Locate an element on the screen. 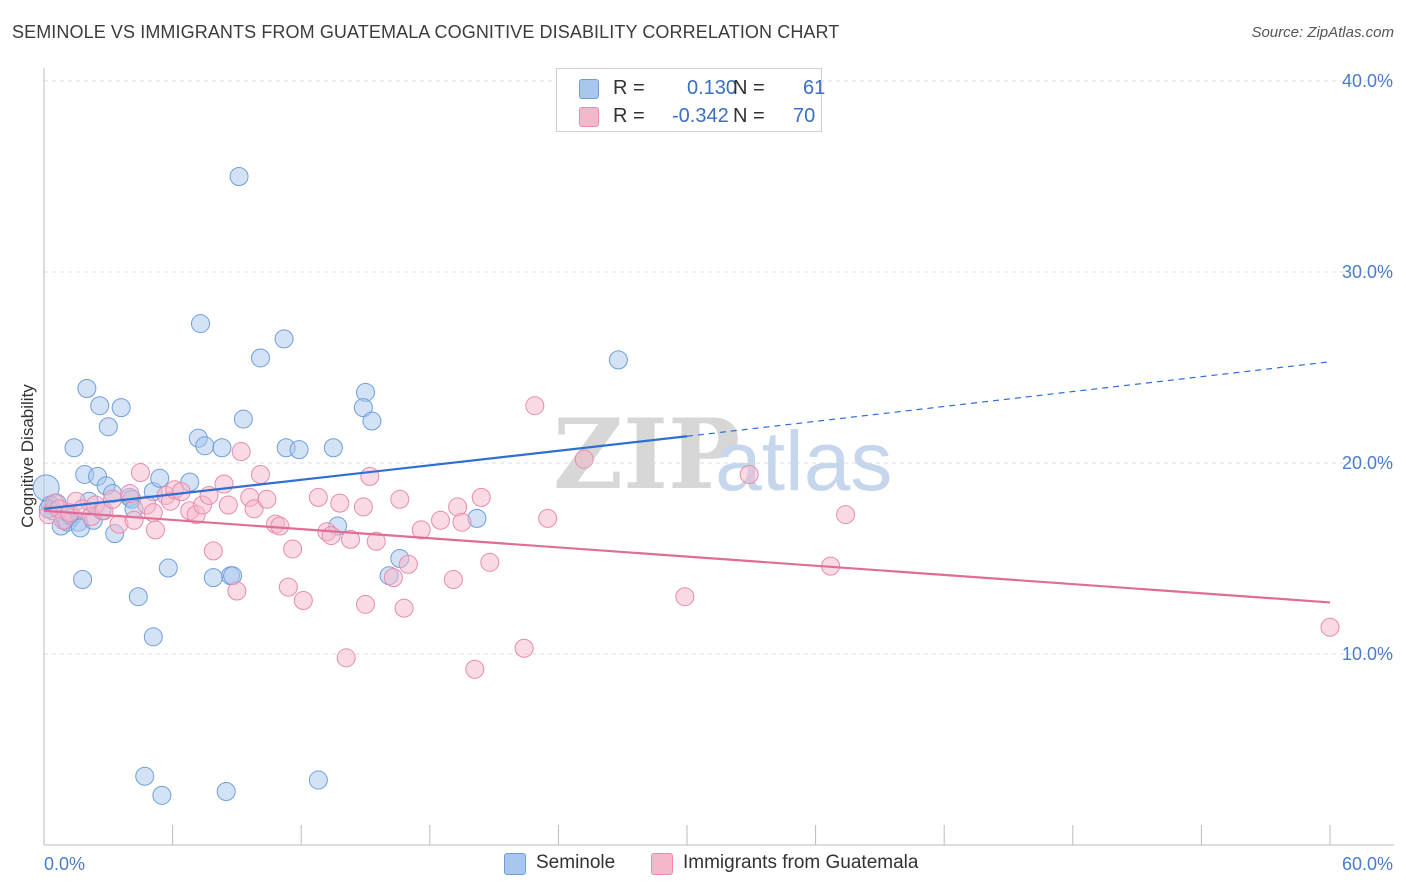  guatemala-trend-line is located at coordinates (687, 556).